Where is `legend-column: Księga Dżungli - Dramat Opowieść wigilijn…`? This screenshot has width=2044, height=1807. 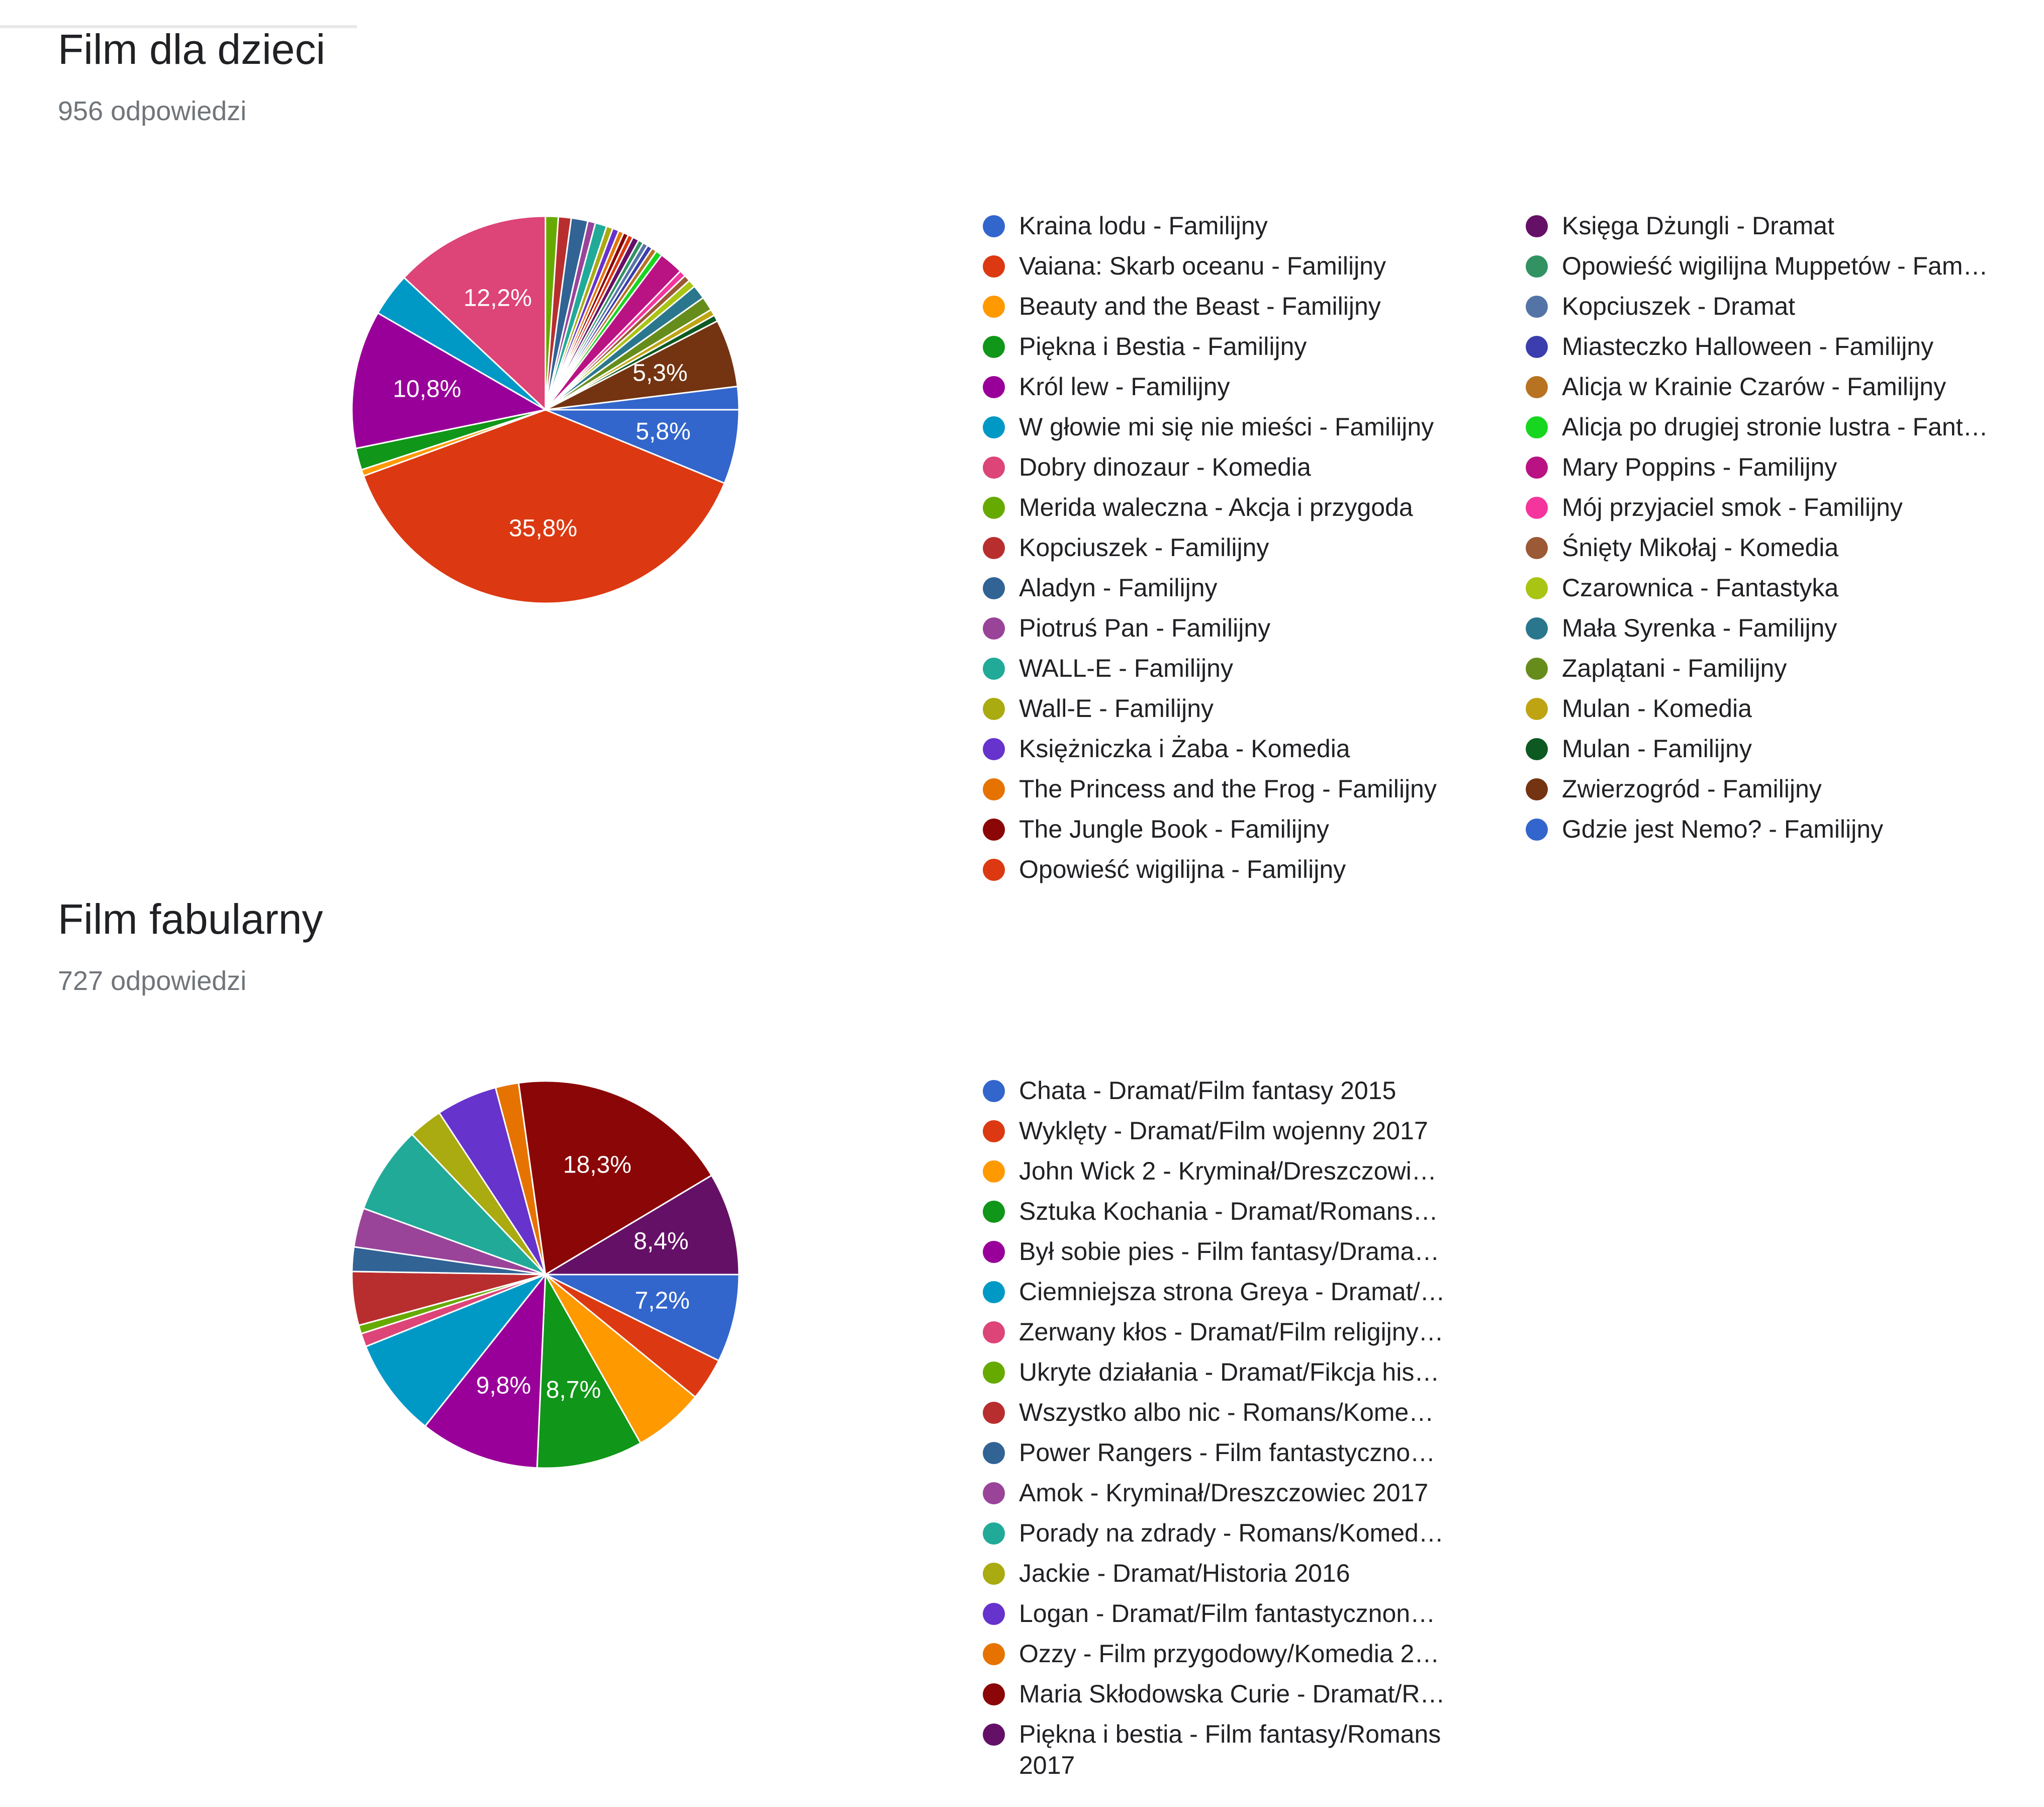 legend-column: Księga Dżungli - Dramat Opowieść wigilijn… is located at coordinates (1772, 532).